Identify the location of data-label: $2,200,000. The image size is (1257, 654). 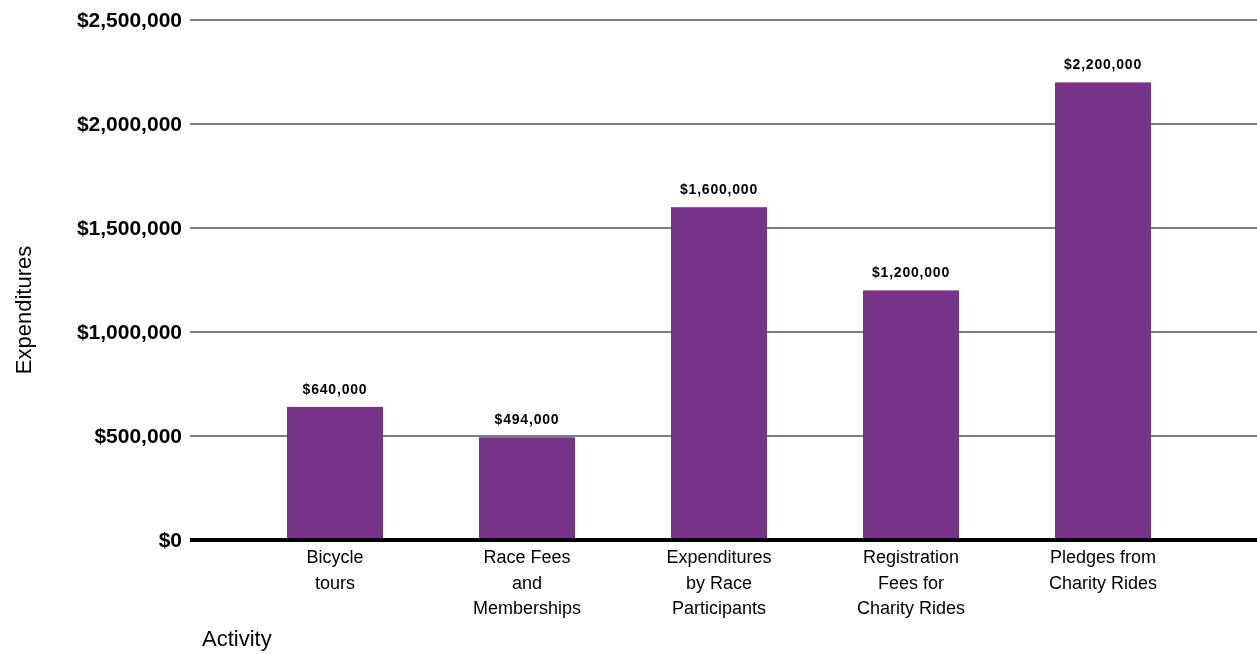
(1103, 64).